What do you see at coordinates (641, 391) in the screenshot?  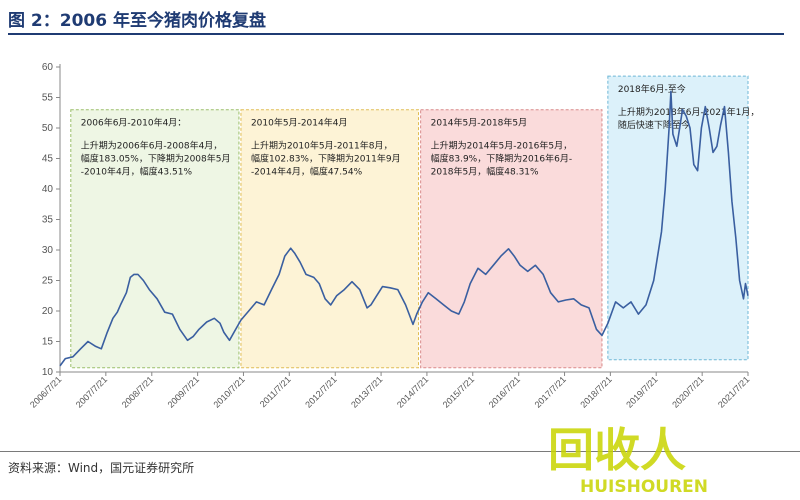 I see `x-tick-label: 2019/7/21` at bounding box center [641, 391].